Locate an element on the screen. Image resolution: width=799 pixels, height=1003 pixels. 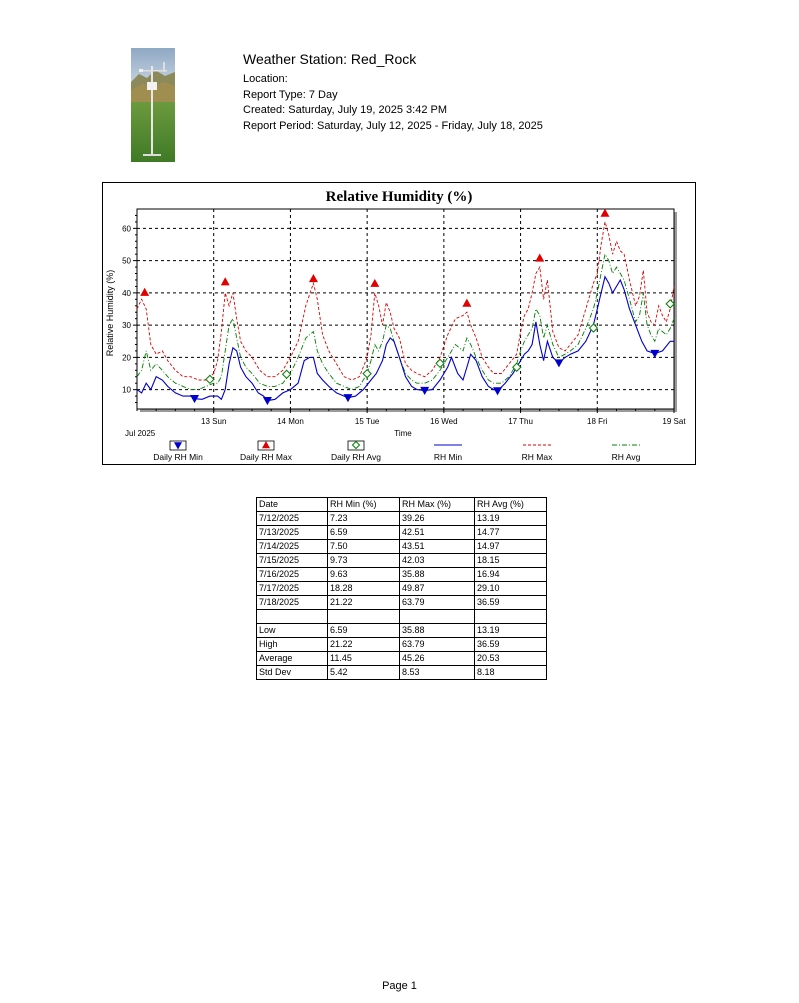
table-row: 7/13/2025 6.59 42.51 14.77 is located at coordinates (401, 532).